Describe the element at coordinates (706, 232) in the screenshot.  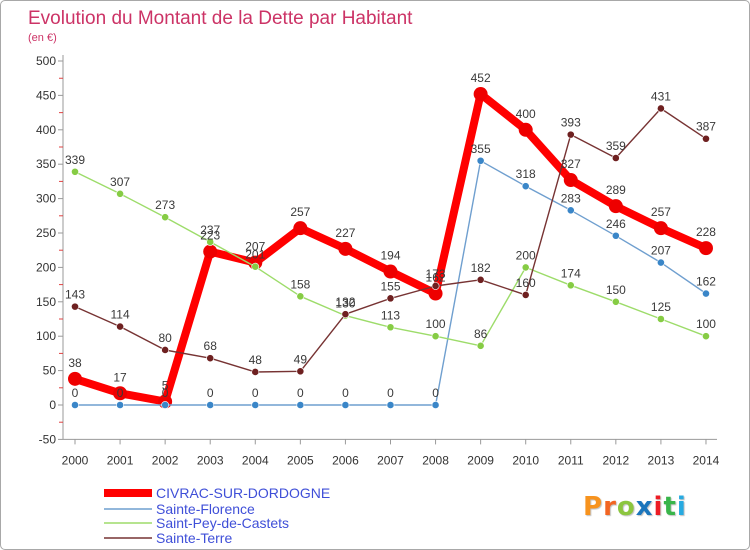
I see `data-label: 228` at that location.